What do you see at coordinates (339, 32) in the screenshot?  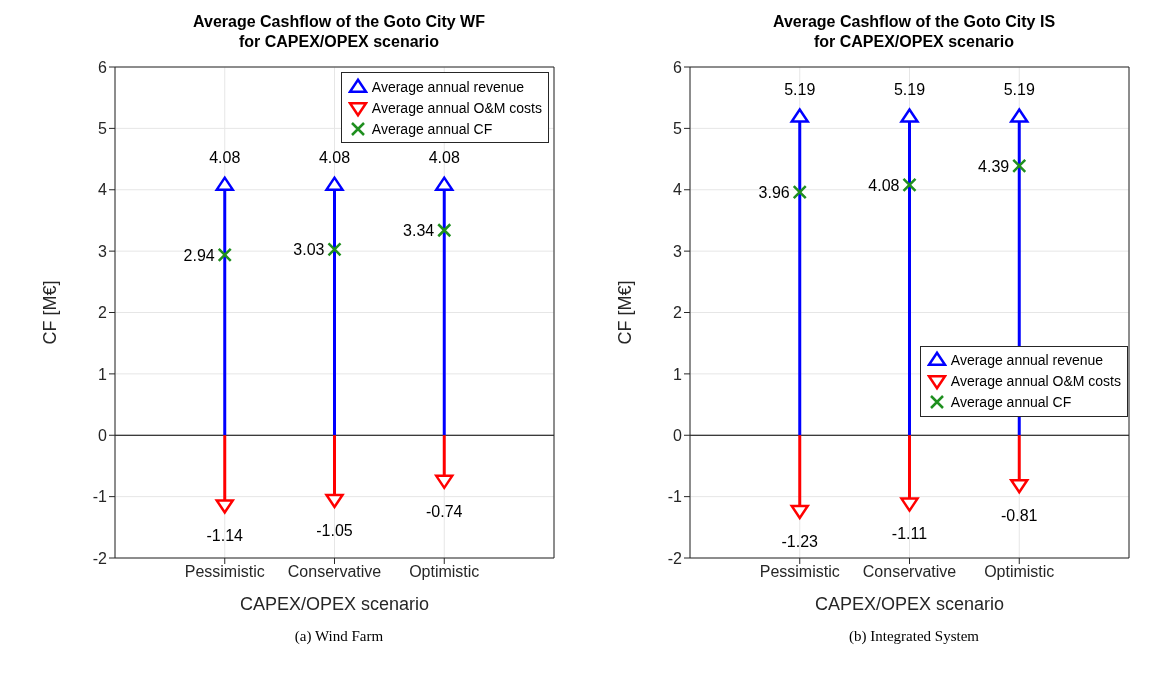 I see `chart-title: Average Cashflow of the Goto City WF for CAPEX/OPEX scenario` at bounding box center [339, 32].